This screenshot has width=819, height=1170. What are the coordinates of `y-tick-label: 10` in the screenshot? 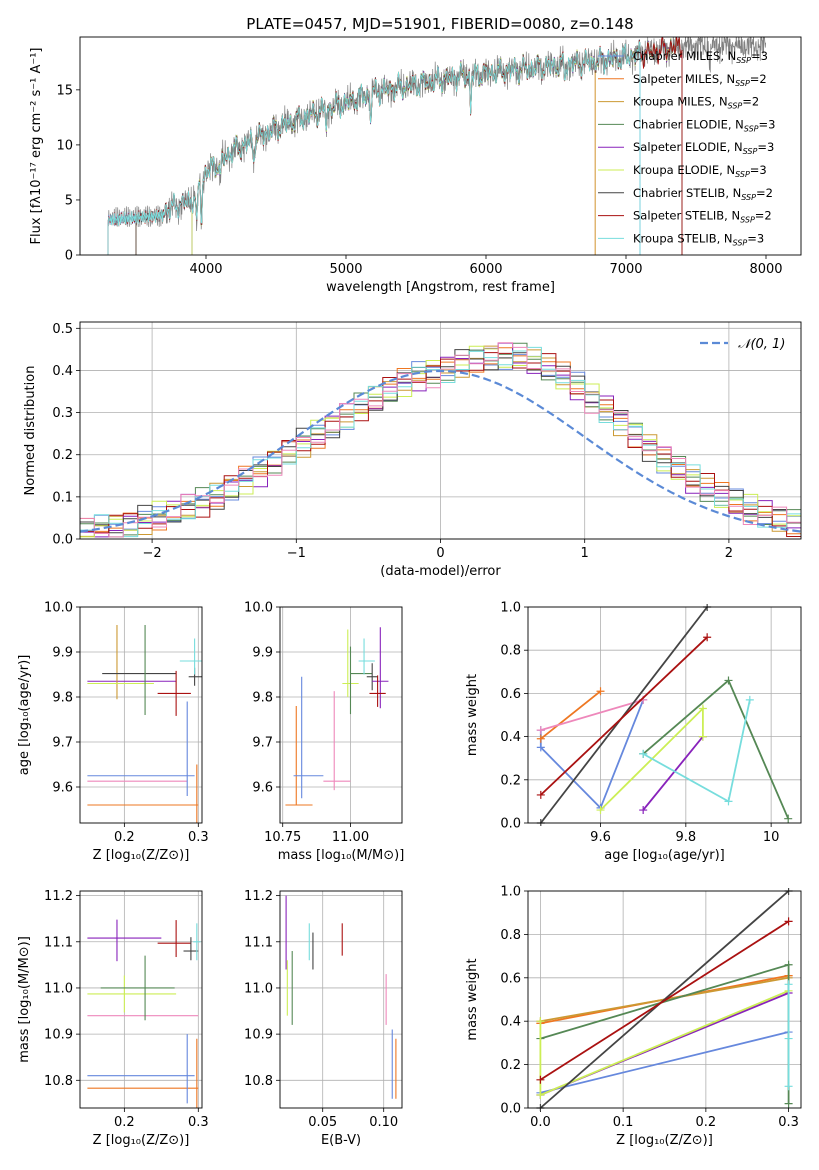 It's located at (64, 145).